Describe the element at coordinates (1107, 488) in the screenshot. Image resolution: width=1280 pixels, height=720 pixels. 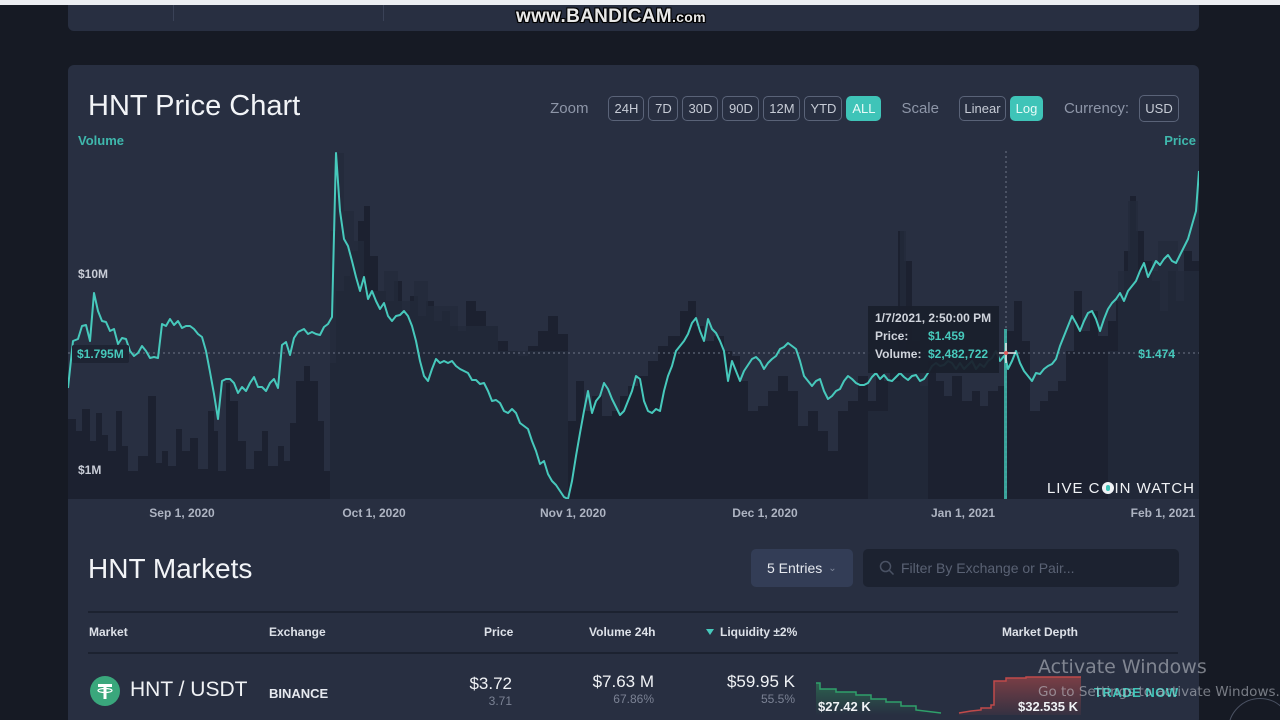
I see `coin-icon` at that location.